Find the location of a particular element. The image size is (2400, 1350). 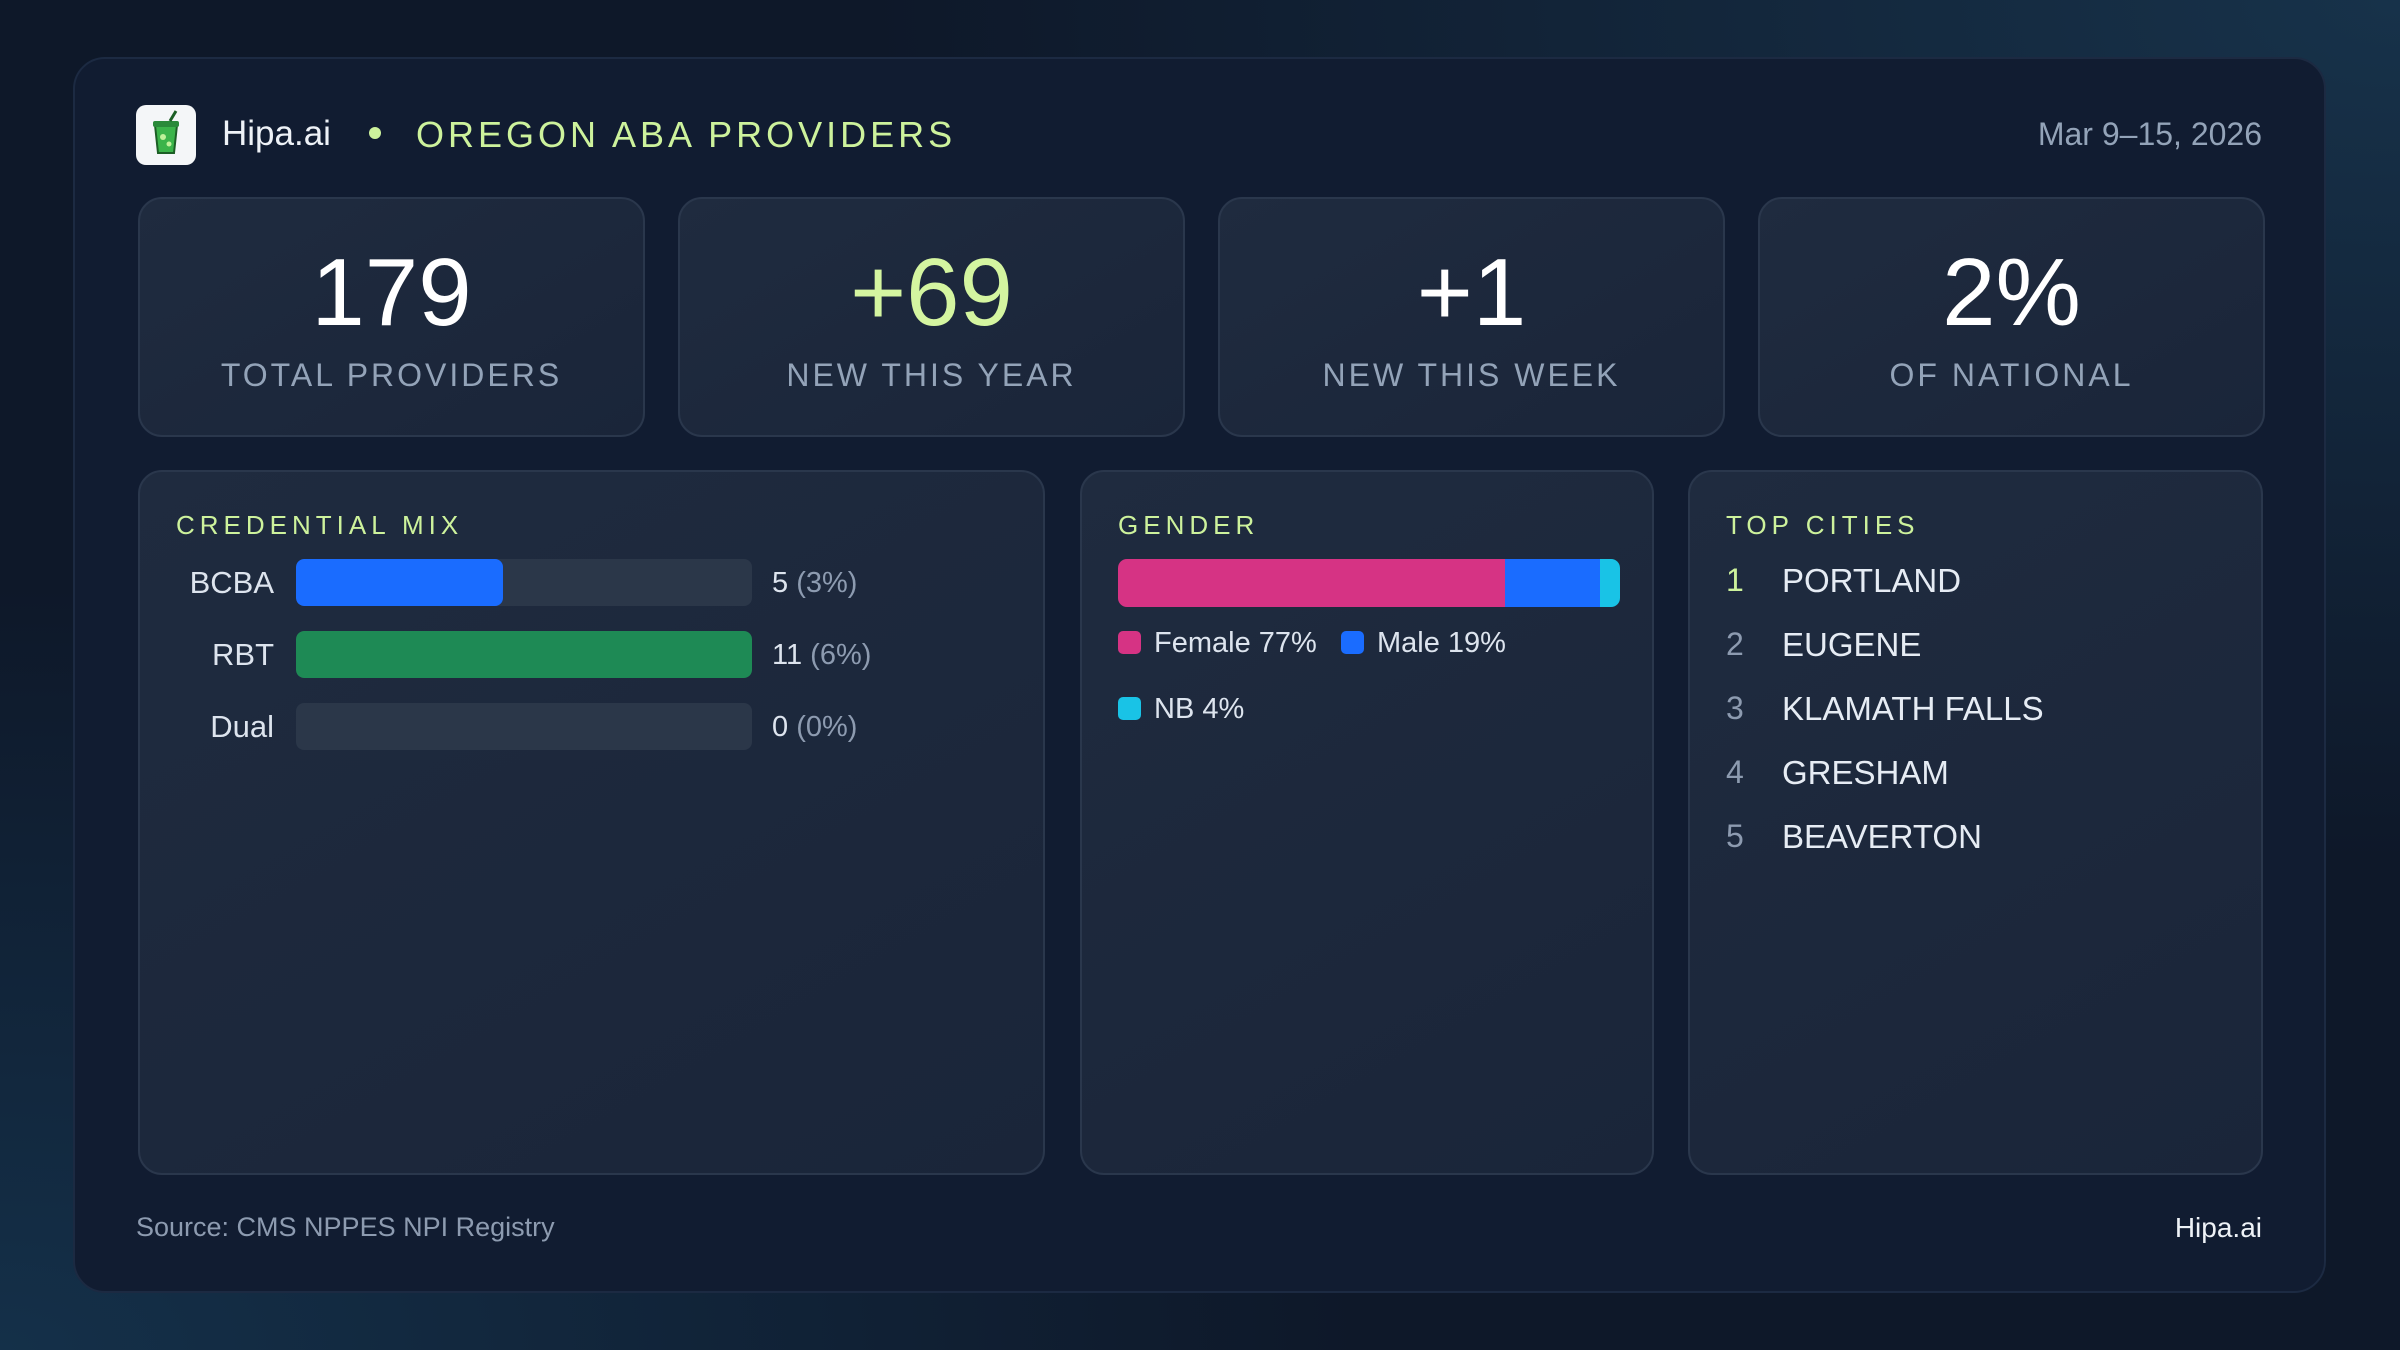

value-text: 5 (3%) is located at coordinates (814, 583).